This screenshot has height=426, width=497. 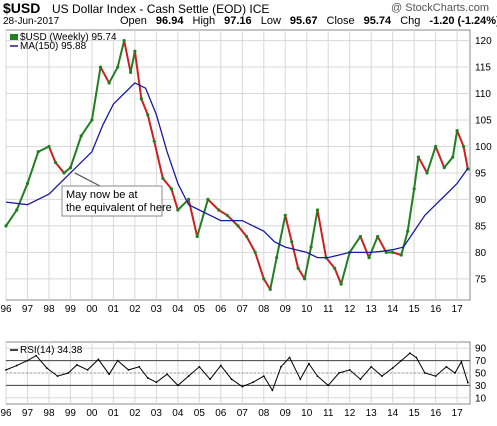 What do you see at coordinates (264, 413) in the screenshot?
I see `rsi-x-tick-label: 08` at bounding box center [264, 413].